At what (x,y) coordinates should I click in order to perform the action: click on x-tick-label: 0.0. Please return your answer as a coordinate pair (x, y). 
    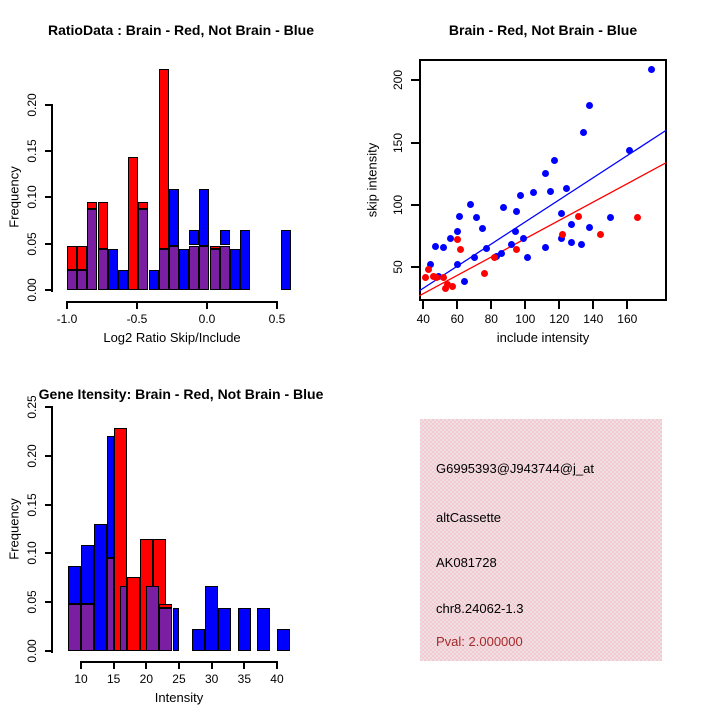
    Looking at the image, I should click on (207, 319).